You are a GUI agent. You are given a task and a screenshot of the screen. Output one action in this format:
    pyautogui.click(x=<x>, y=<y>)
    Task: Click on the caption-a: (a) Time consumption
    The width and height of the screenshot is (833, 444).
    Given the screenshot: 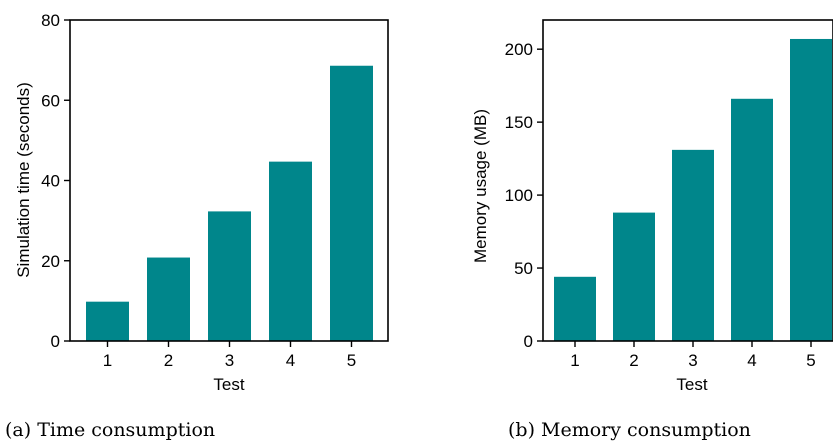 What is the action you would take?
    pyautogui.click(x=110, y=430)
    